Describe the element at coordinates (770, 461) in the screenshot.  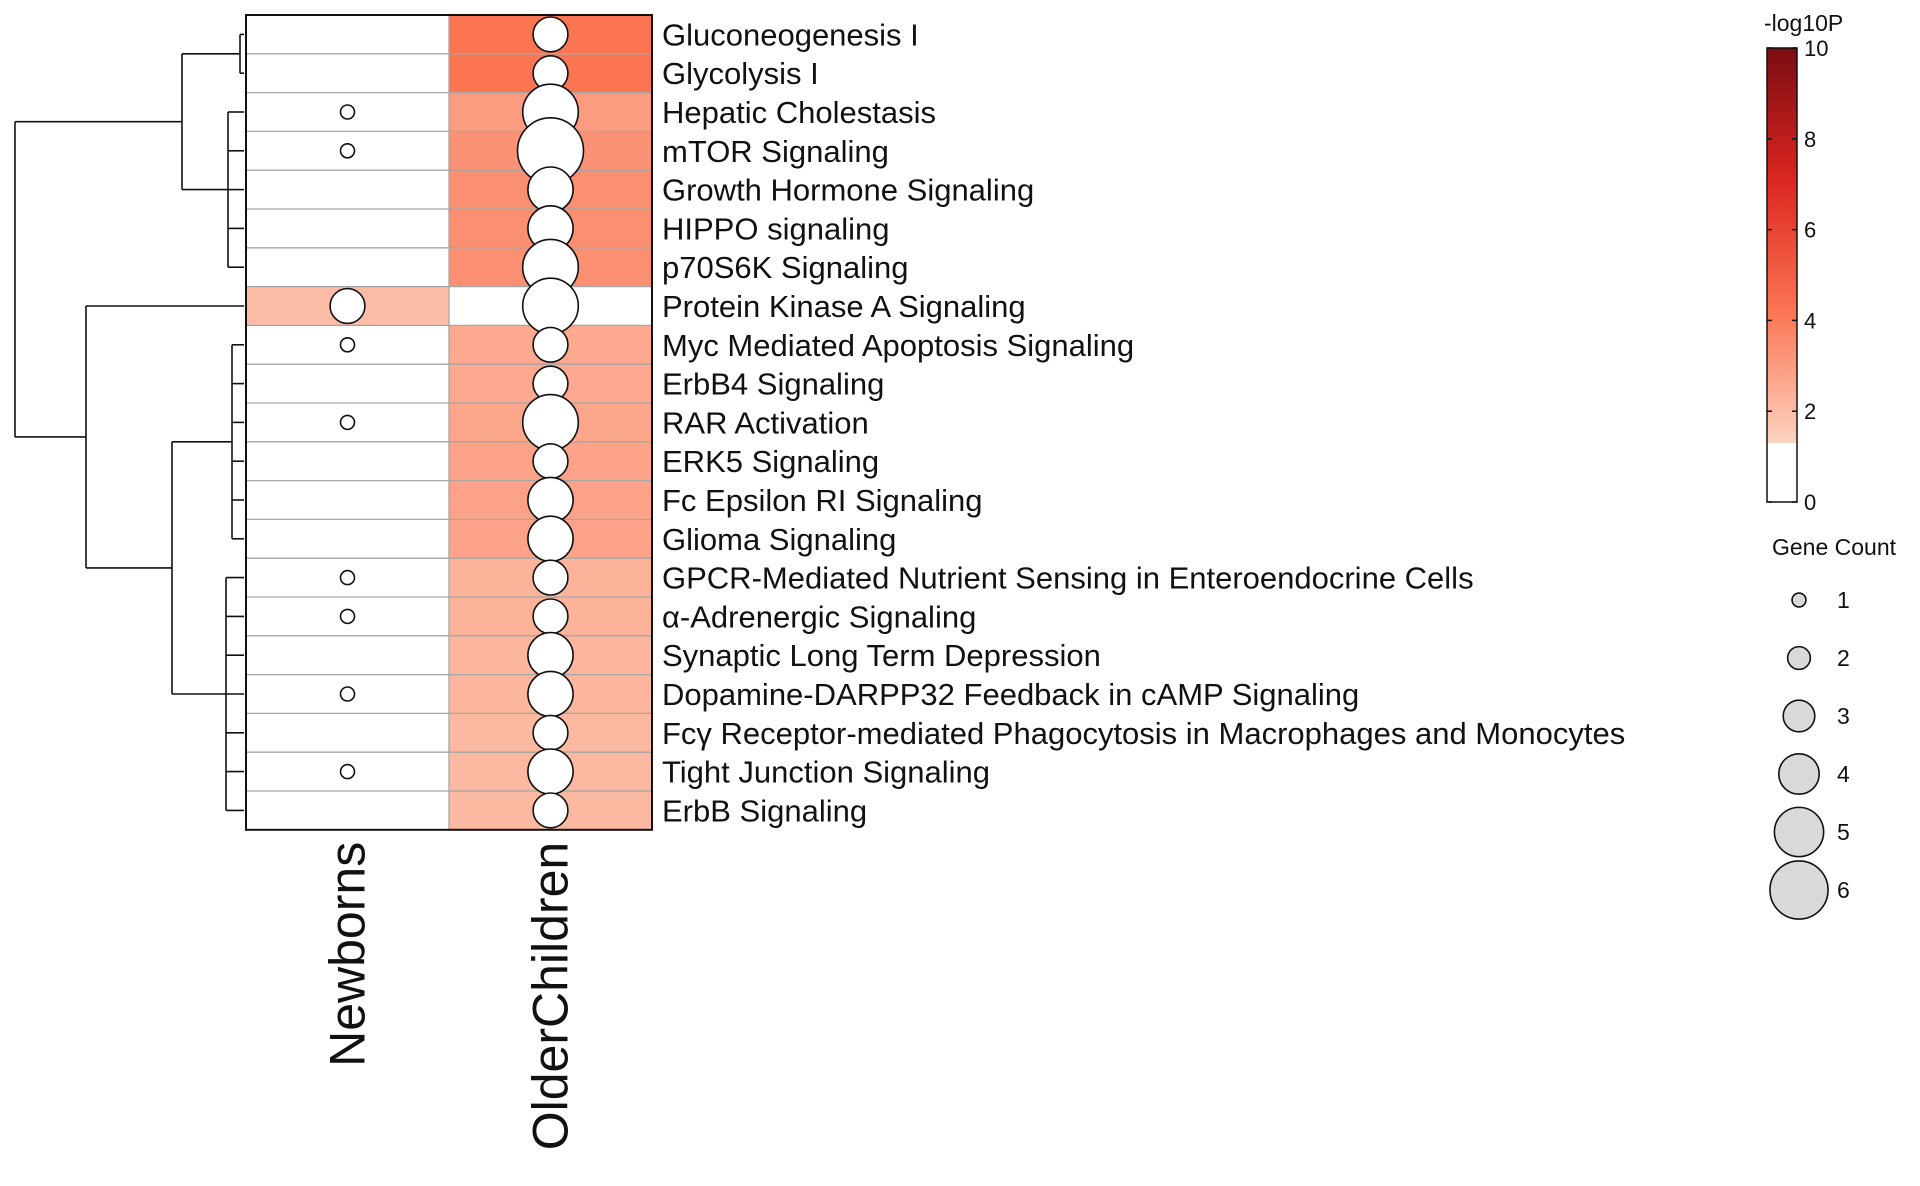
I see `row-label: ERK5 Signaling` at that location.